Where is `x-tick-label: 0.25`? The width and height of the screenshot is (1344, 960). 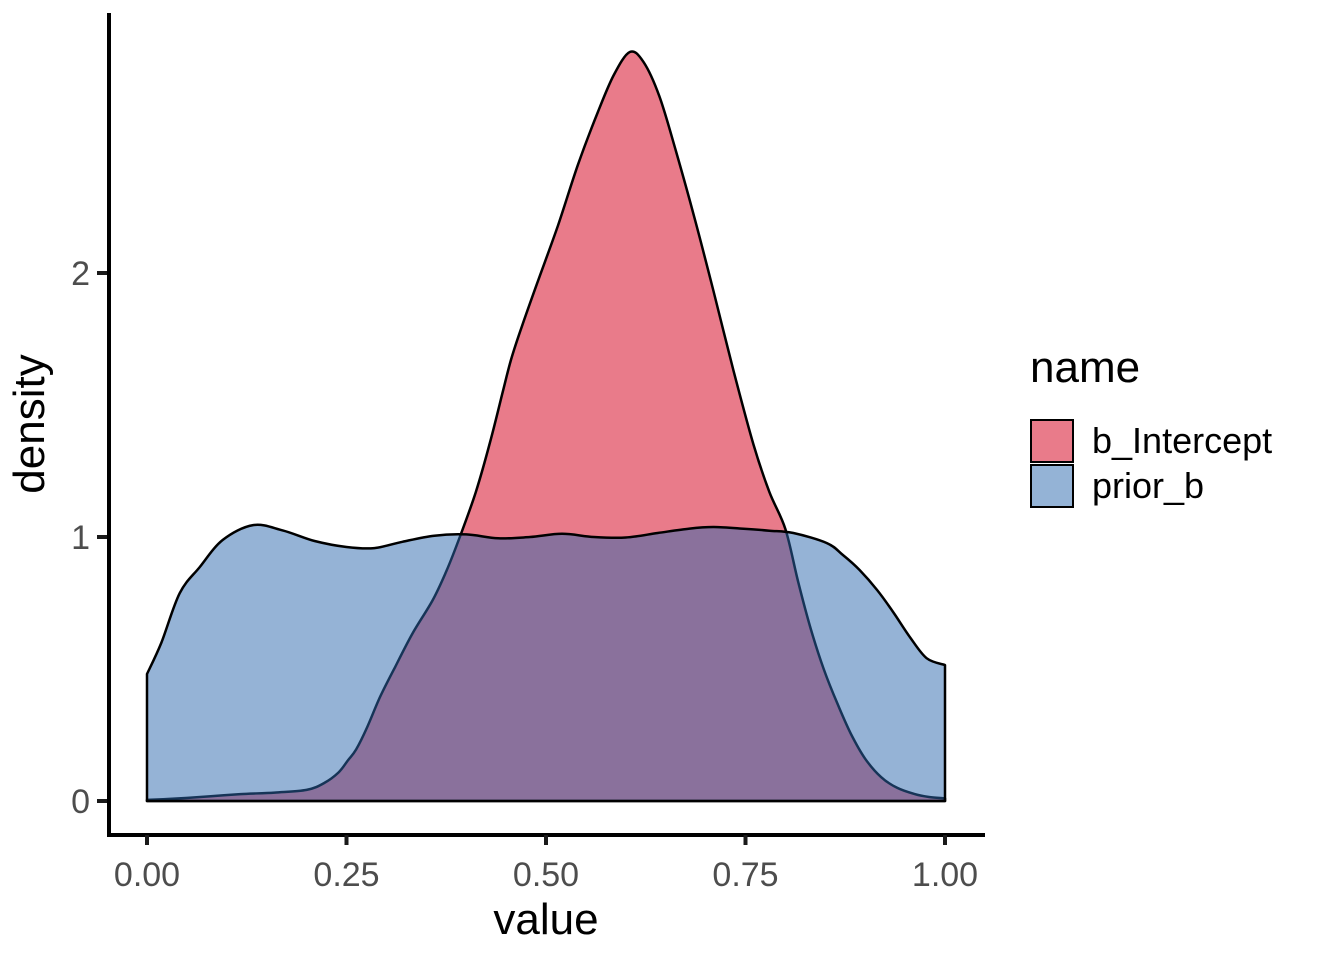
x-tick-label: 0.25 is located at coordinates (346, 875).